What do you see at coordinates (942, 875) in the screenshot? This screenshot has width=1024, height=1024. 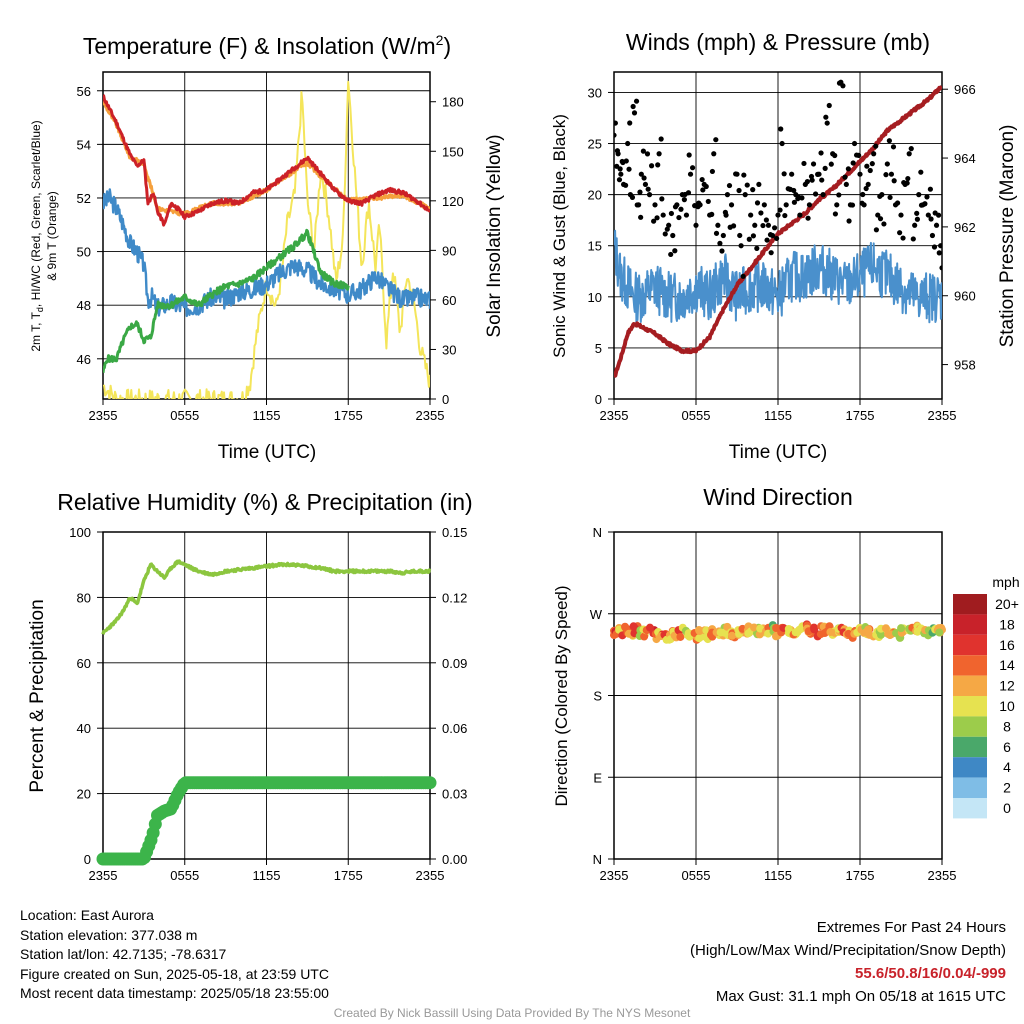 I see `dir-x-tick-label: 2355` at bounding box center [942, 875].